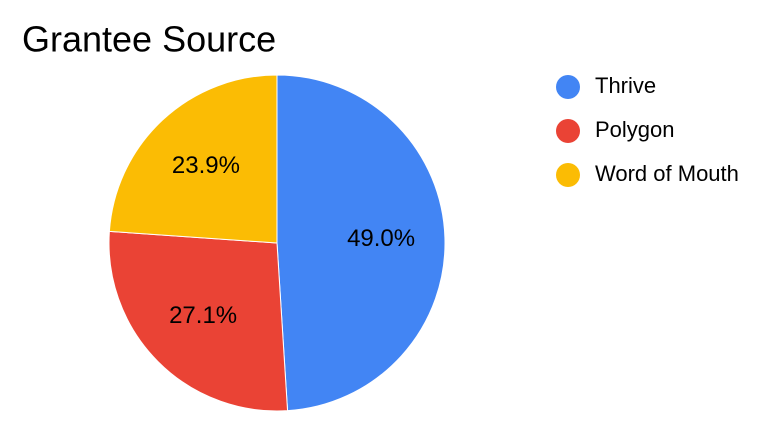 The width and height of the screenshot is (774, 434). Describe the element at coordinates (635, 129) in the screenshot. I see `legend-label: Polygon` at that location.